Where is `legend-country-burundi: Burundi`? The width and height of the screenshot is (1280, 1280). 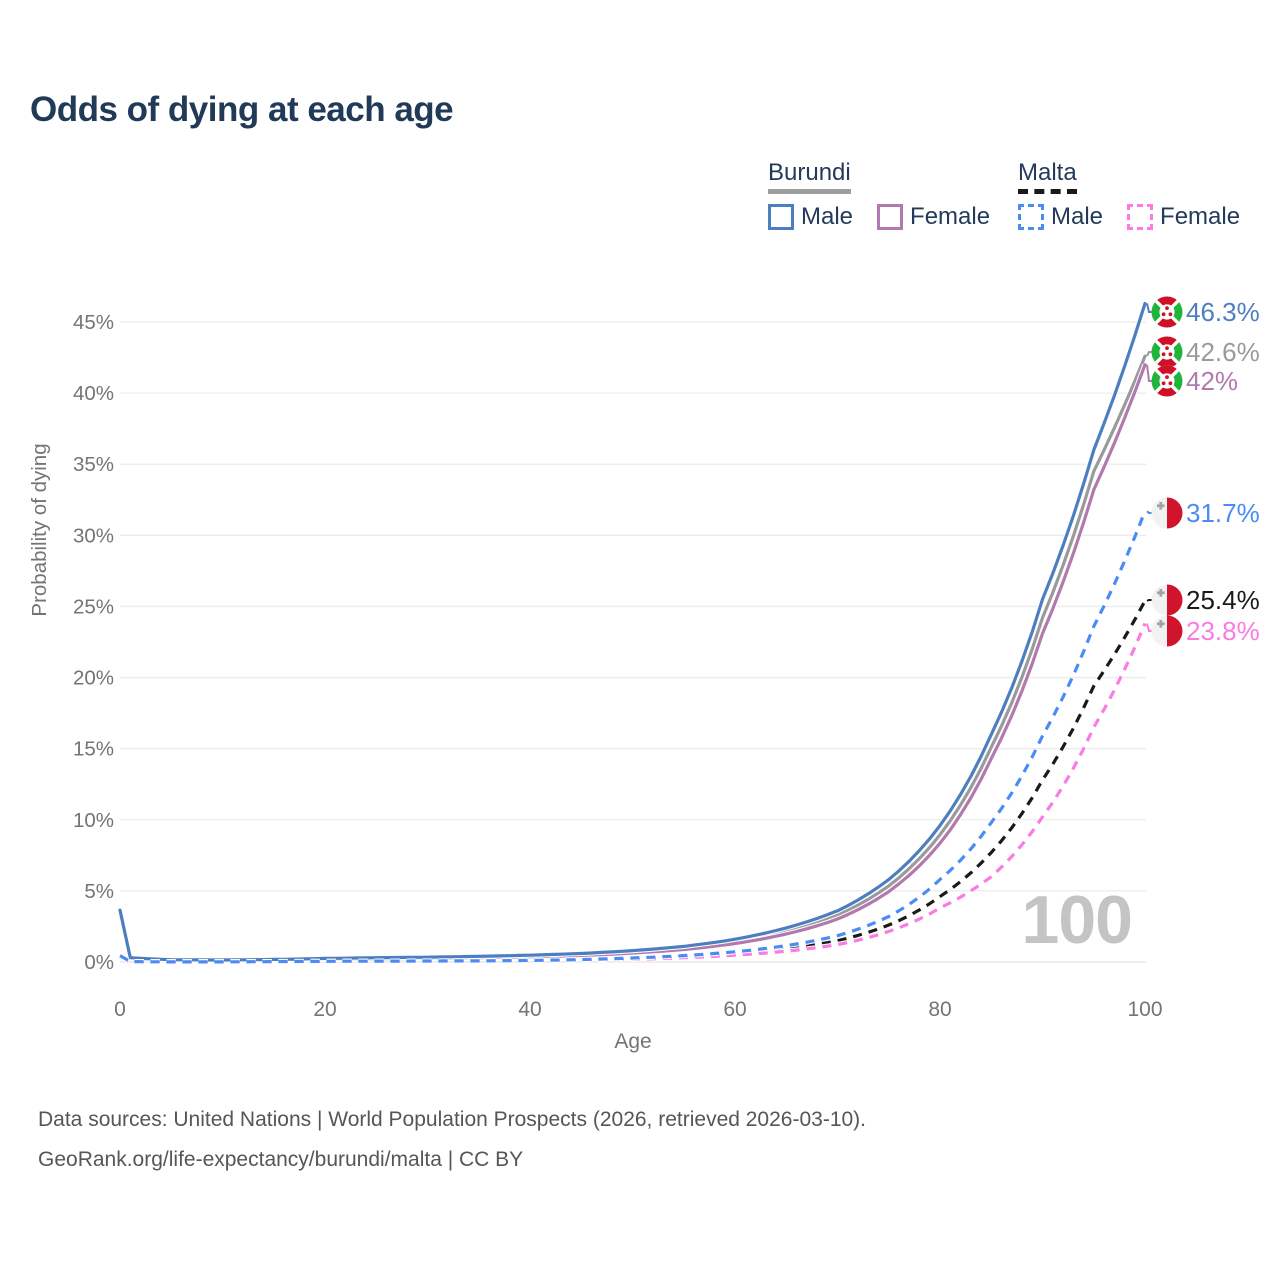
legend-country-burundi: Burundi is located at coordinates (809, 177).